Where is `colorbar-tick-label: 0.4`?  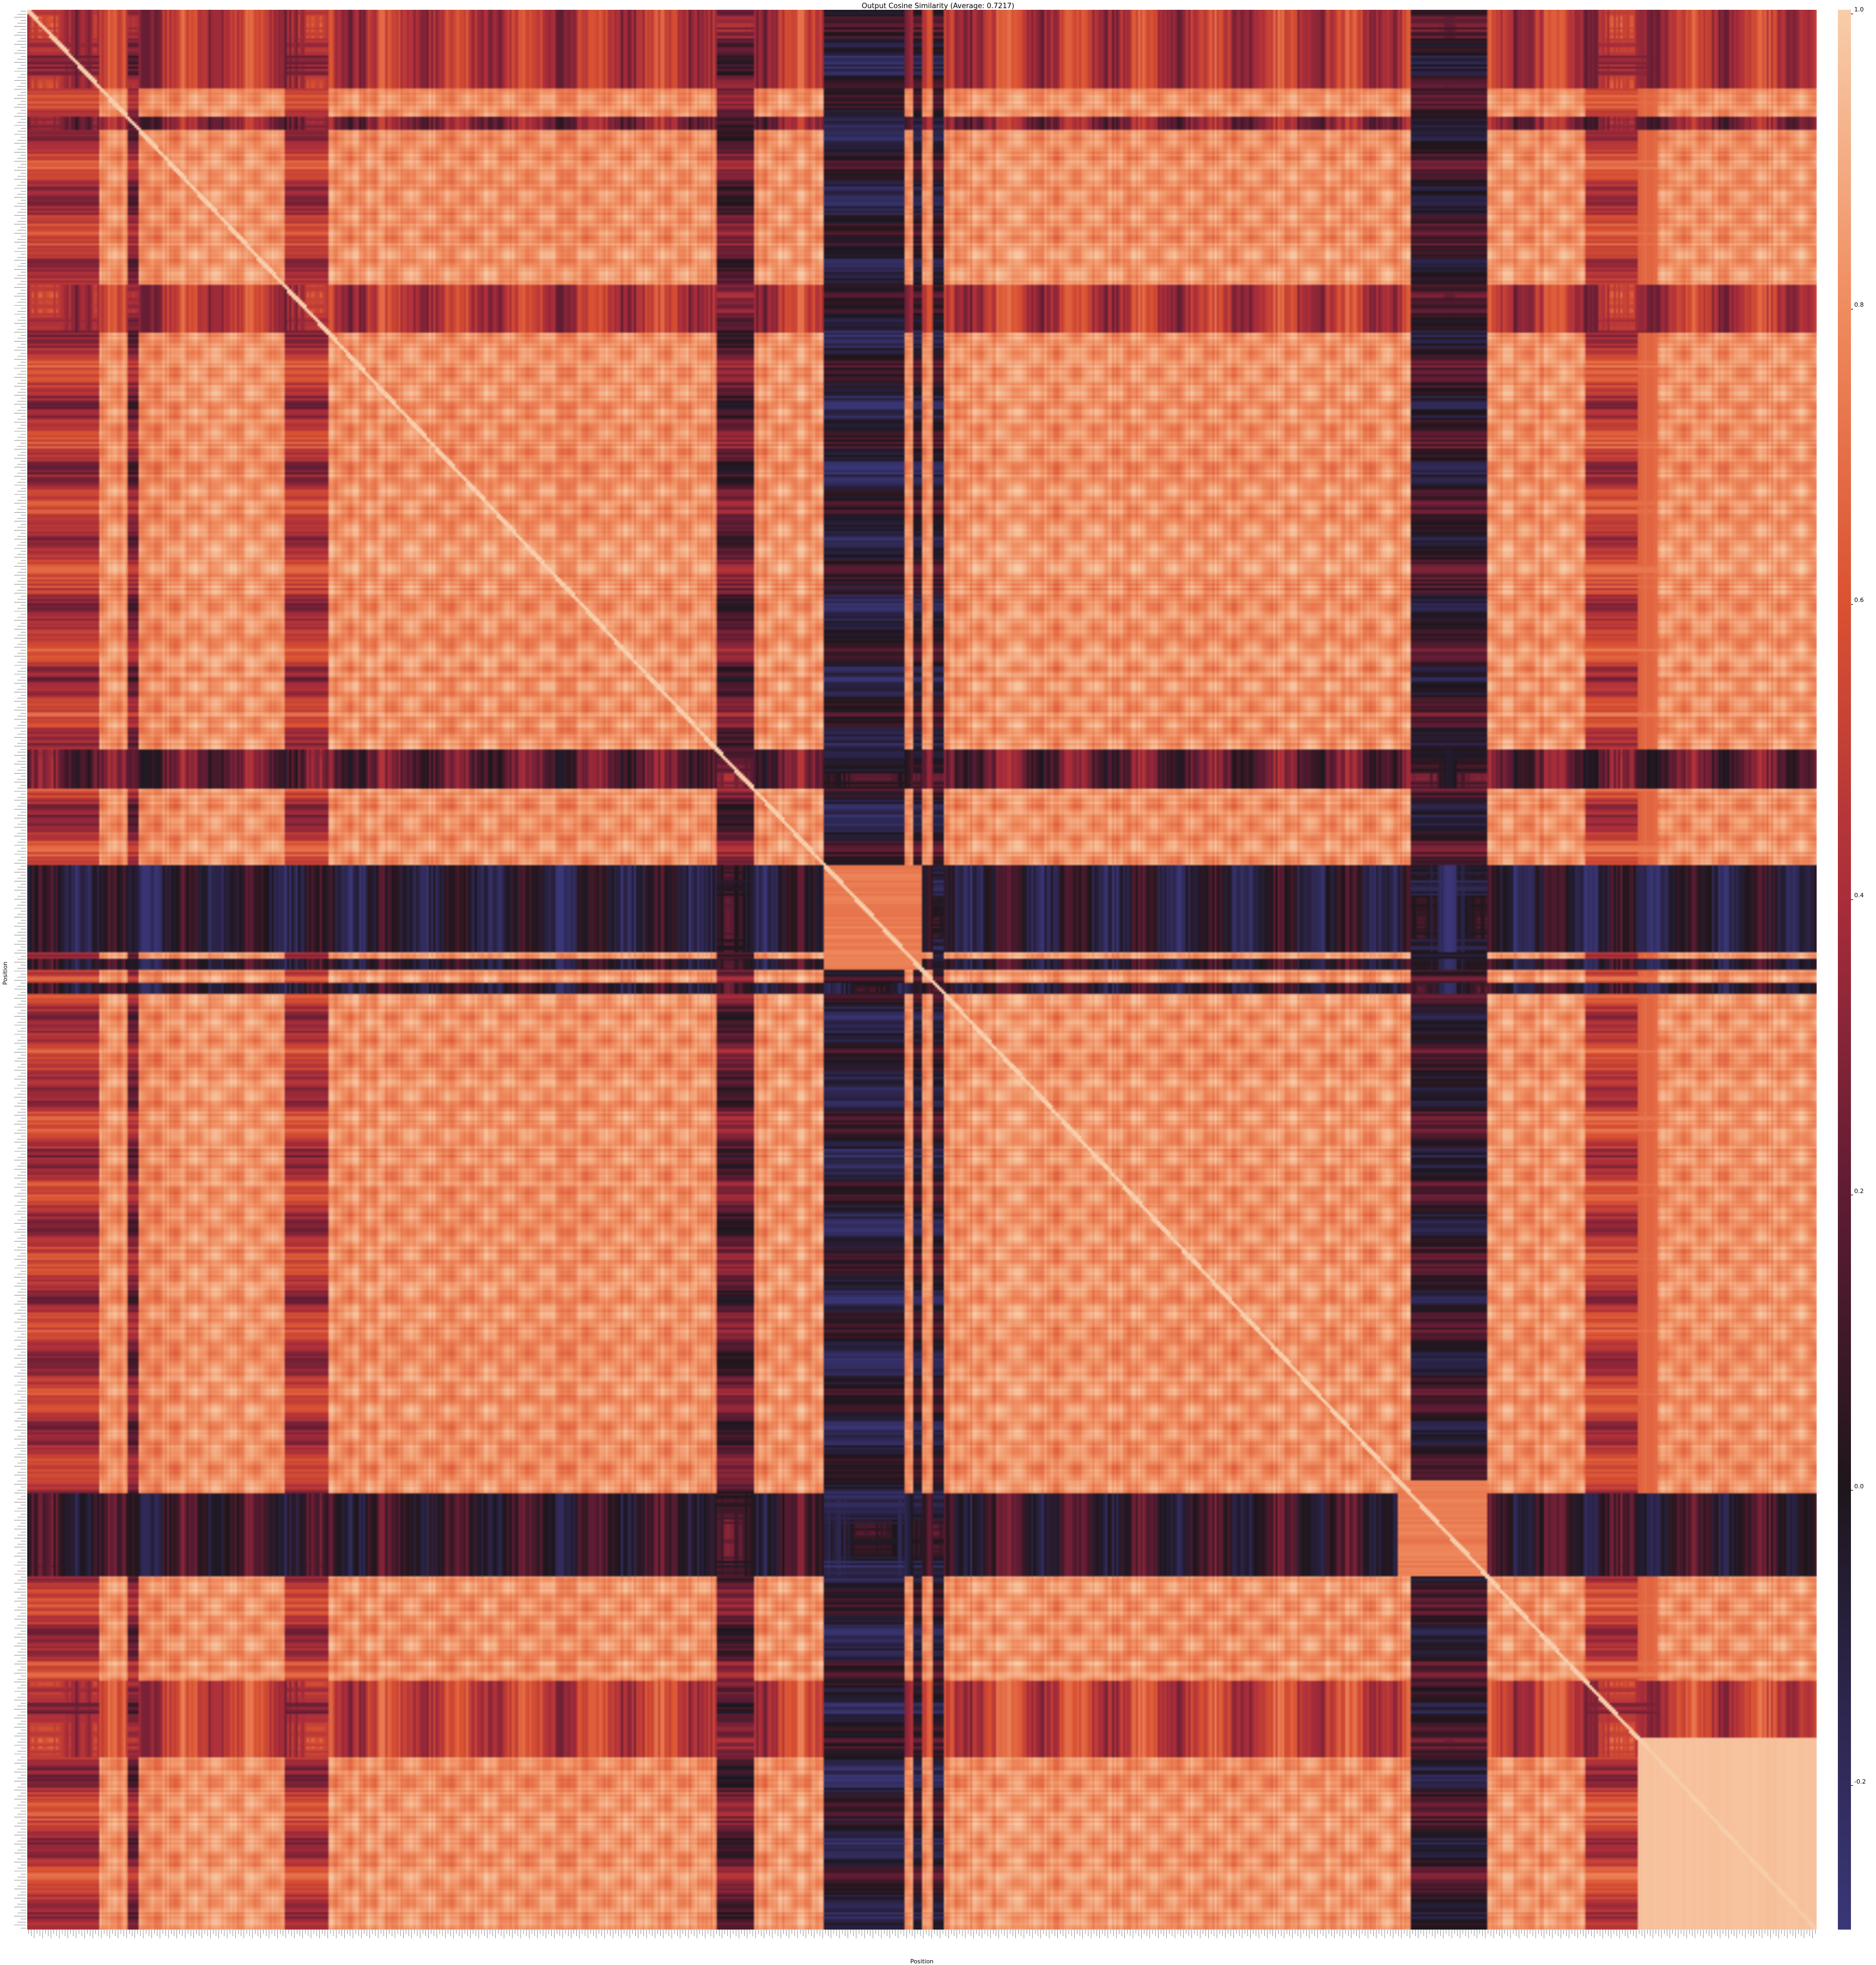
colorbar-tick-label: 0.4 is located at coordinates (1857, 897).